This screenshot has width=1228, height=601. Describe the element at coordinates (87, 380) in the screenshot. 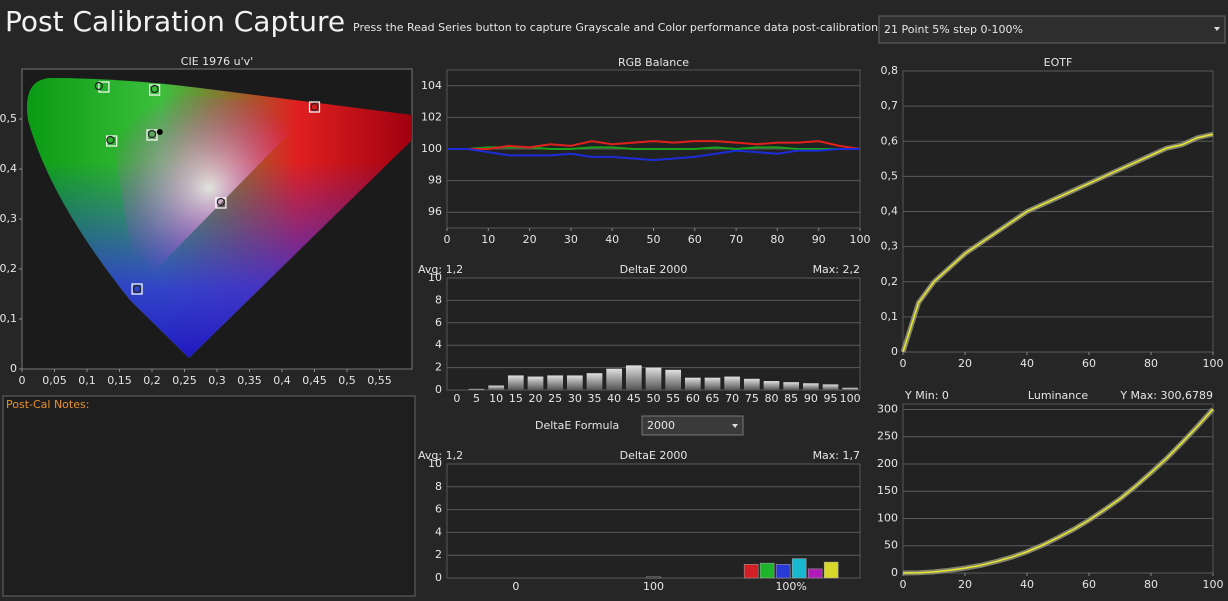

I see `x-tick-label: 0,1` at that location.